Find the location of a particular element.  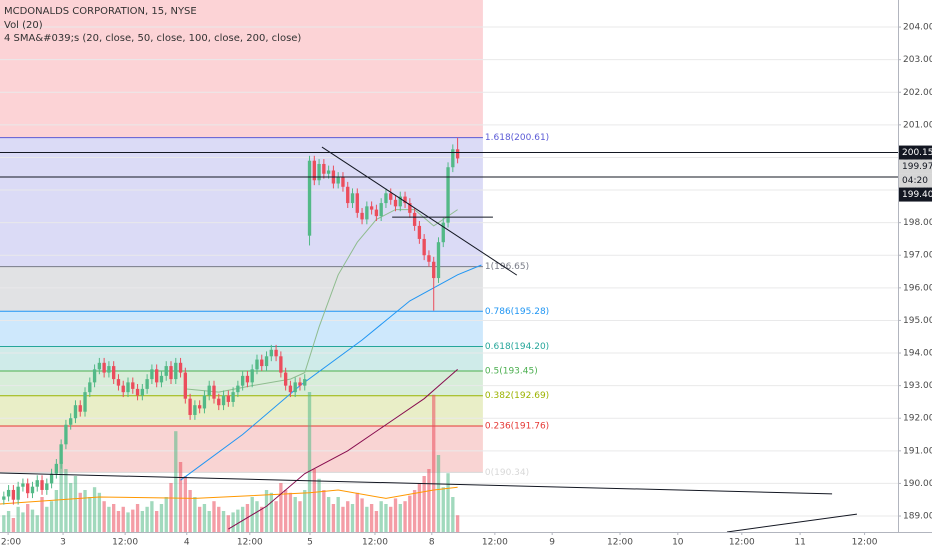

fib-label: 0.786(195.28) is located at coordinates (517, 312).